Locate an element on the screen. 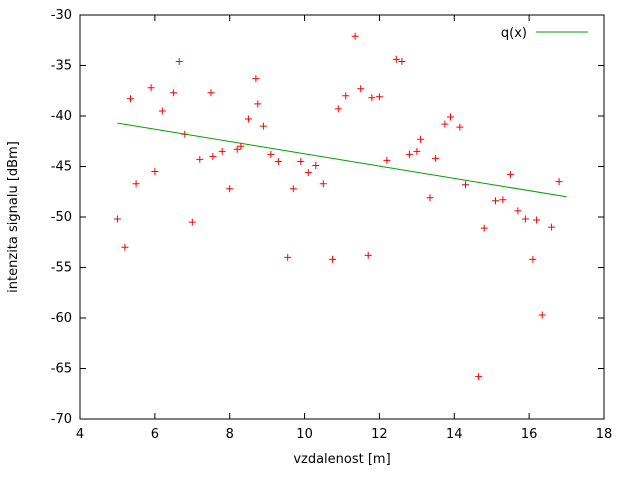 This screenshot has height=480, width=640. legend-label: q(x) is located at coordinates (514, 33).